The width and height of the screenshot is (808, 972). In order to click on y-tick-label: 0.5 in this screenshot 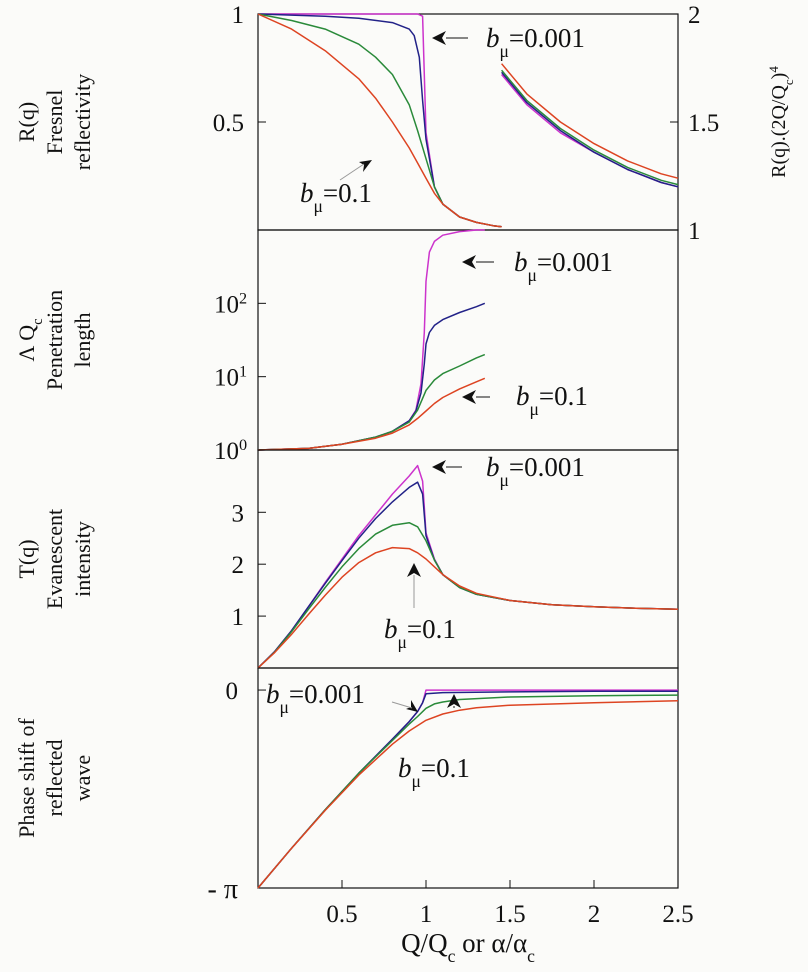, I will do `click(228, 123)`.